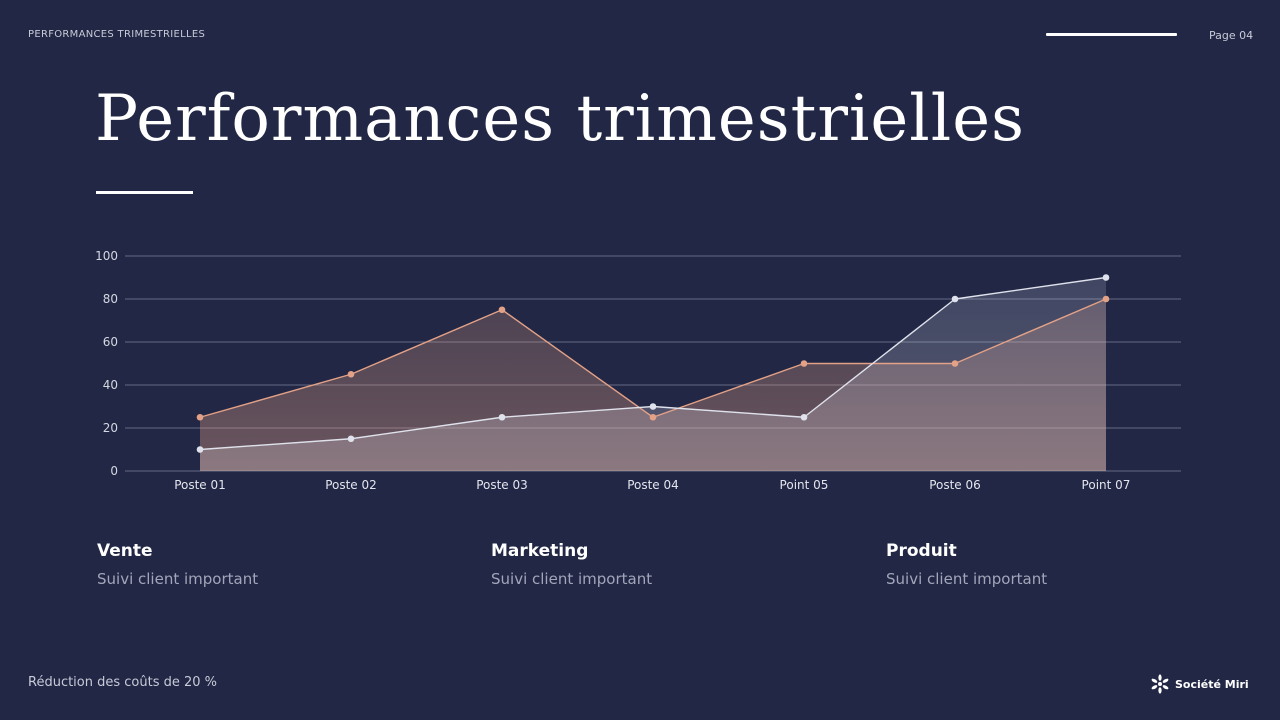 The image size is (1280, 720). What do you see at coordinates (955, 485) in the screenshot?
I see `x-tick-label: Poste 06` at bounding box center [955, 485].